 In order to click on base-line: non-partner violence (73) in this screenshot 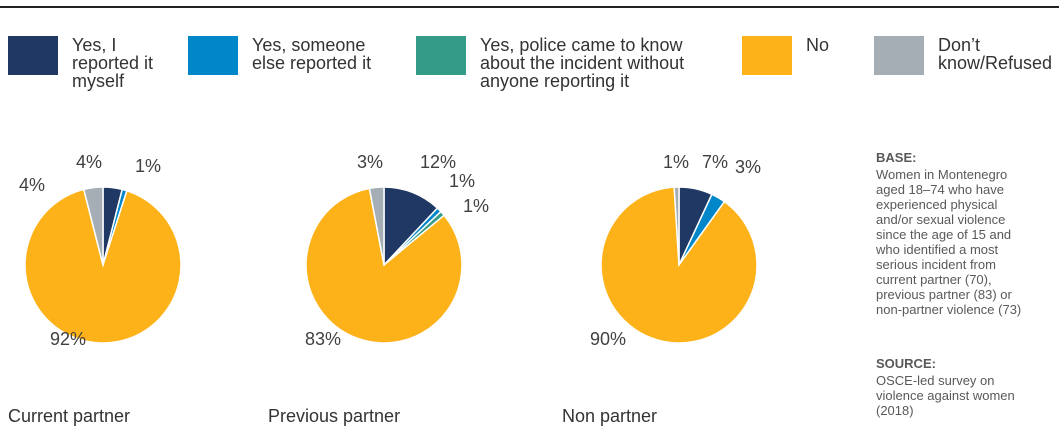, I will do `click(949, 309)`.